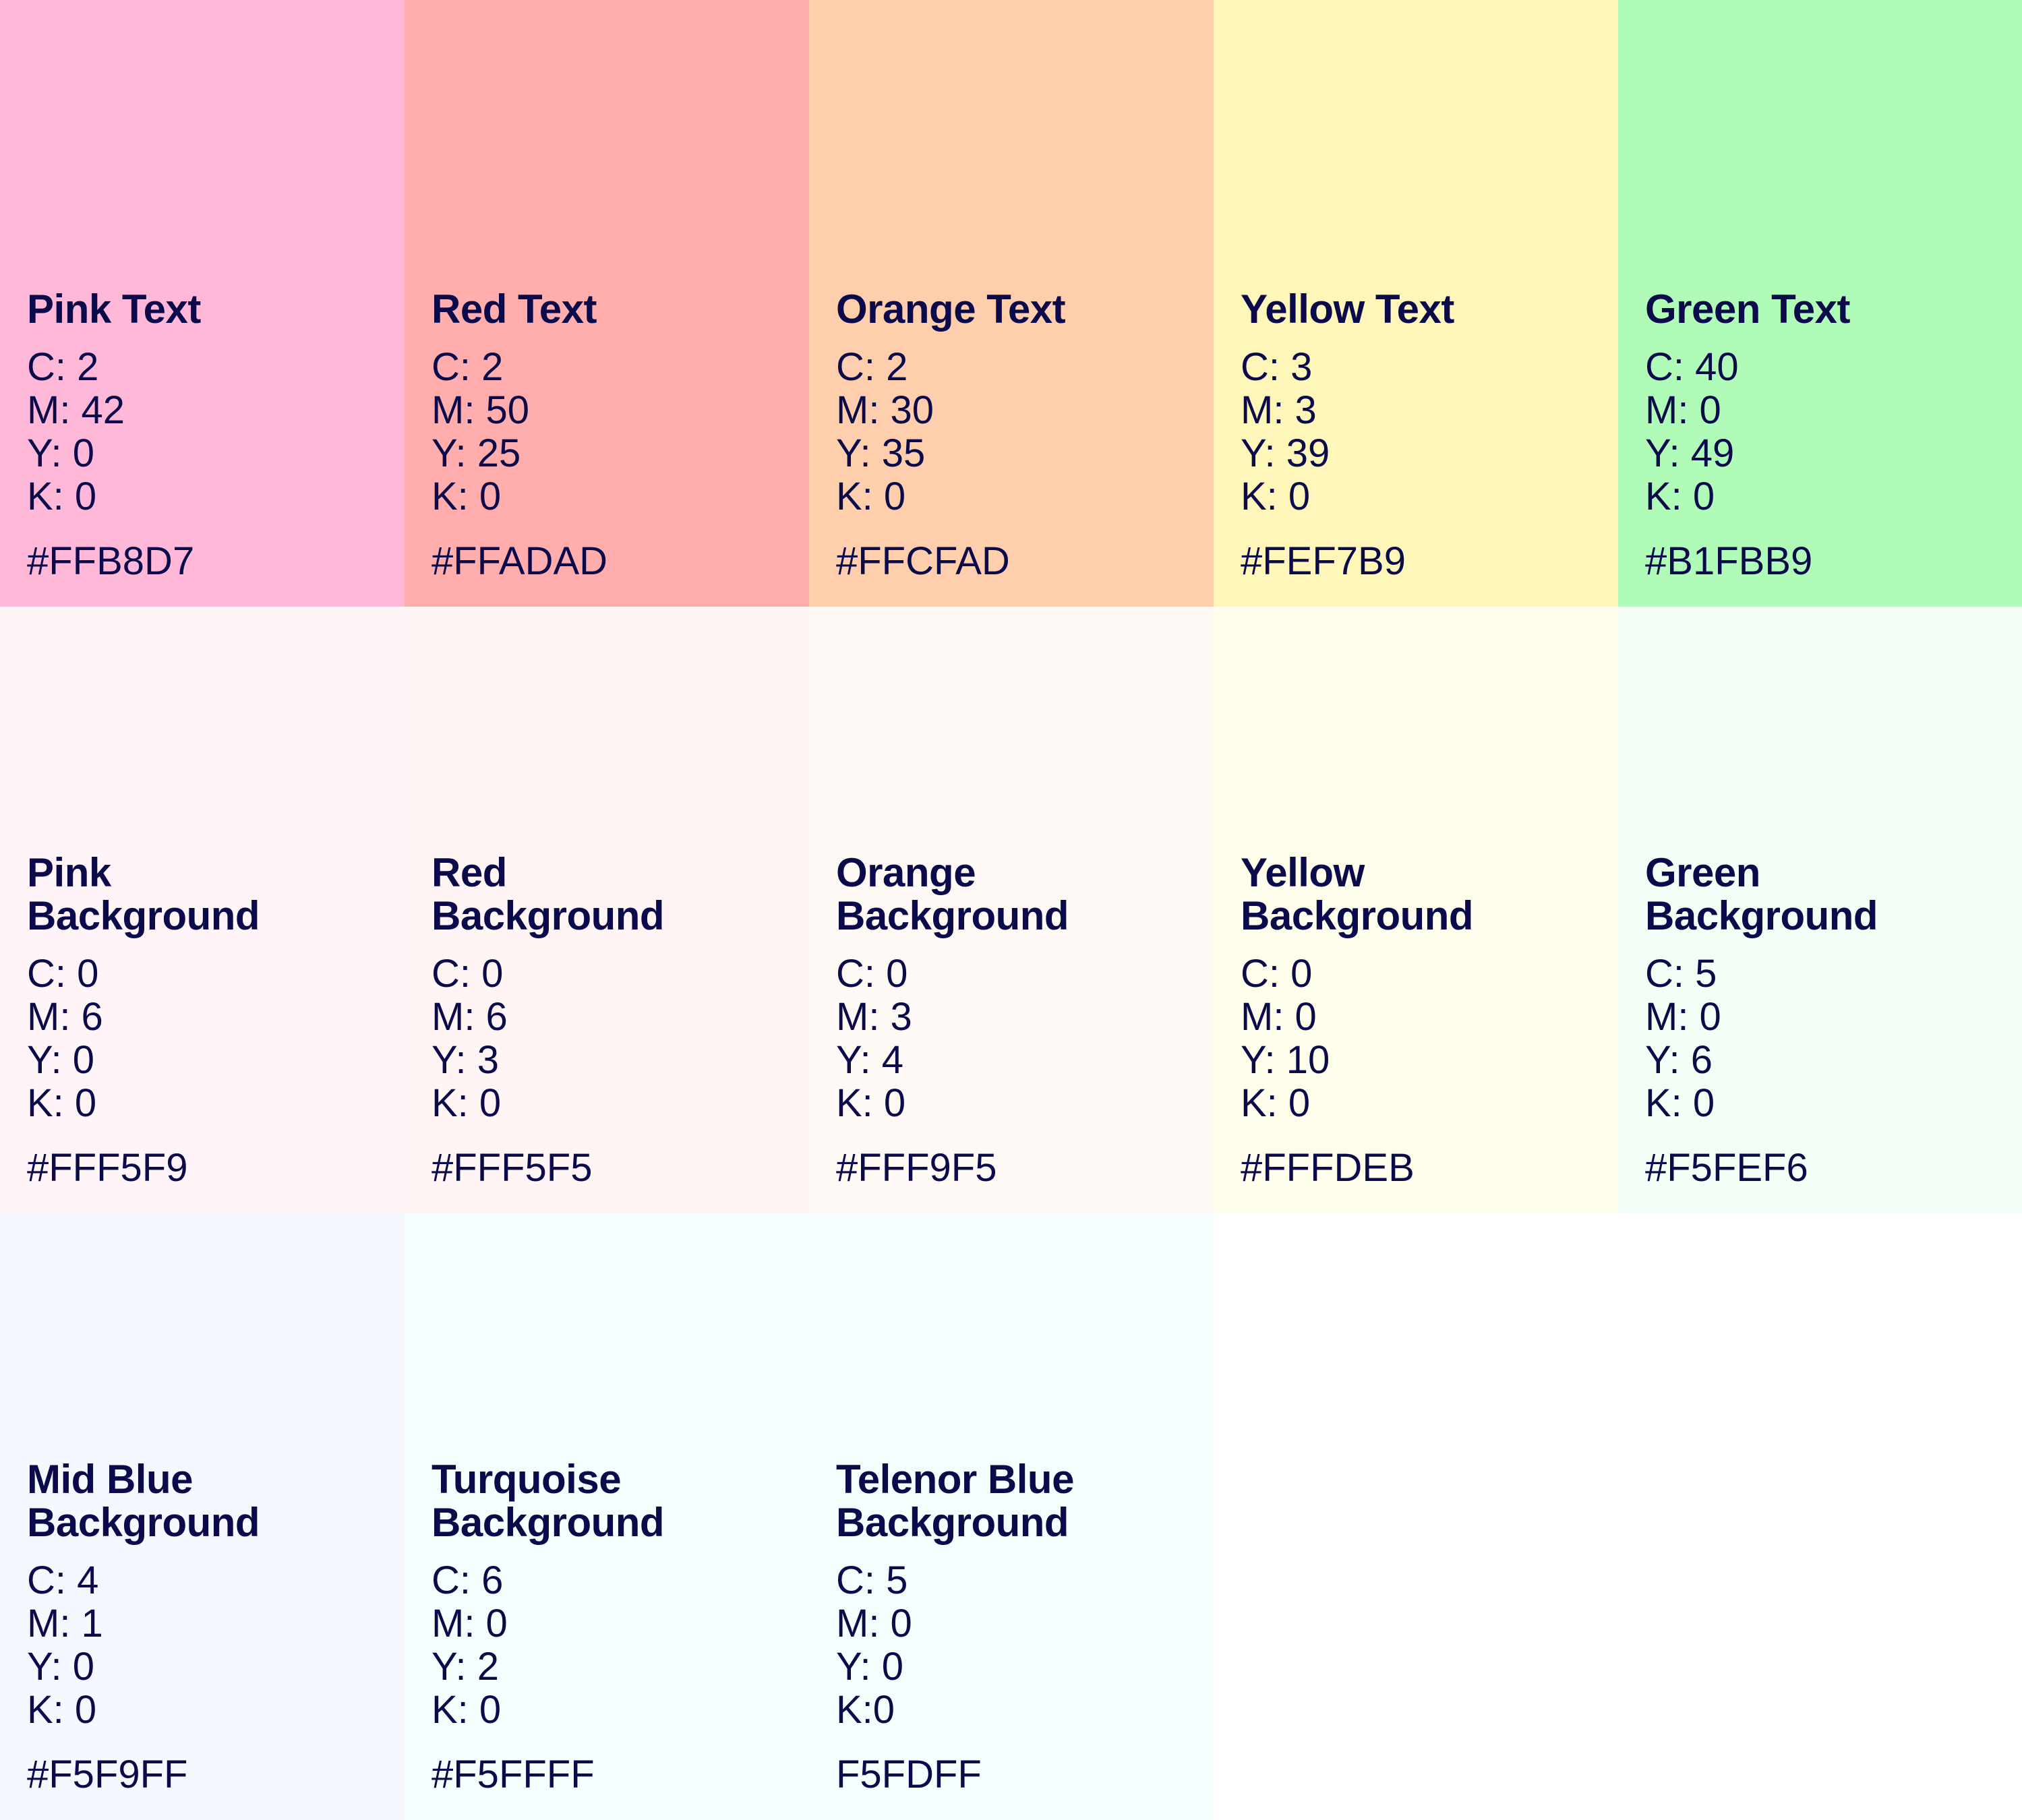  I want to click on cmyk-y: Y: 4, so click(869, 1060).